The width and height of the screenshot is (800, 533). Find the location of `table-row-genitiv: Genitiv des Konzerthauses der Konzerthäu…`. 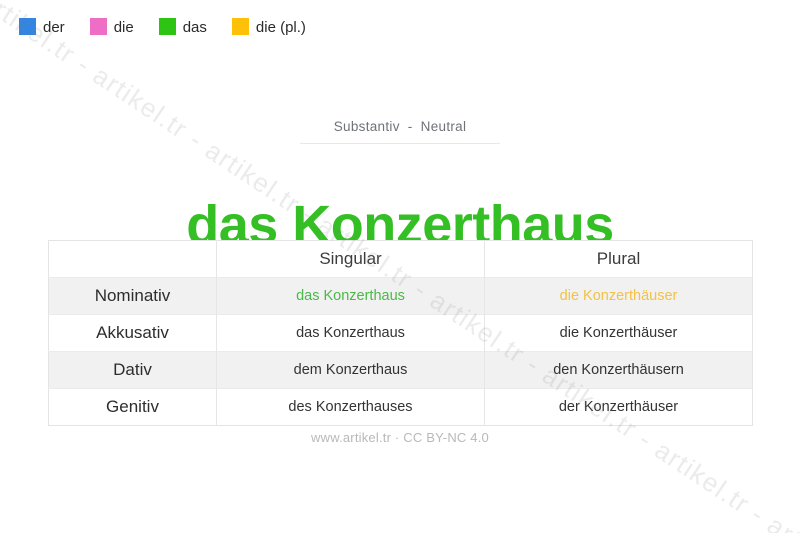

table-row-genitiv: Genitiv des Konzerthauses der Konzerthäu… is located at coordinates (400, 407).